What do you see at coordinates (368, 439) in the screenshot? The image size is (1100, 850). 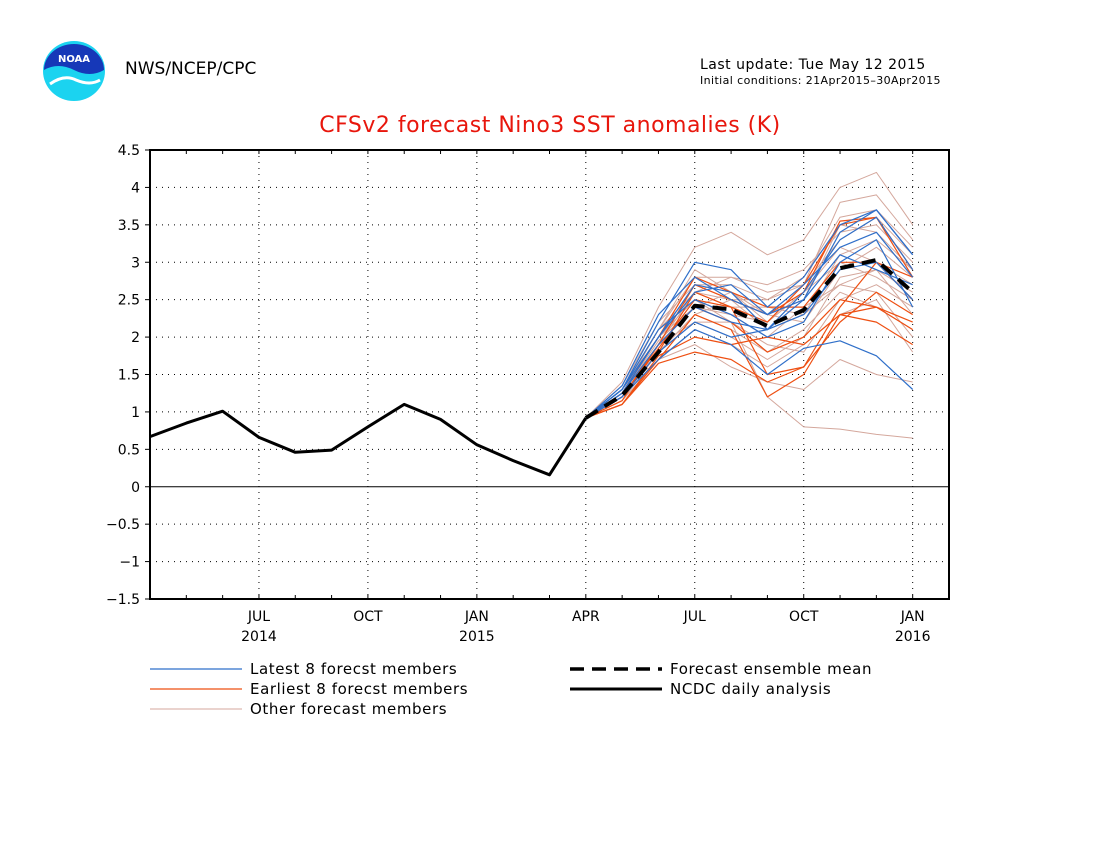 I see `observed-analysis-line` at bounding box center [368, 439].